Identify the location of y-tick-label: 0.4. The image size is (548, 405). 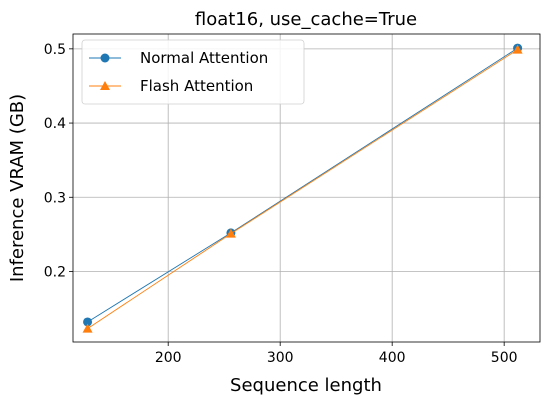
(55, 124).